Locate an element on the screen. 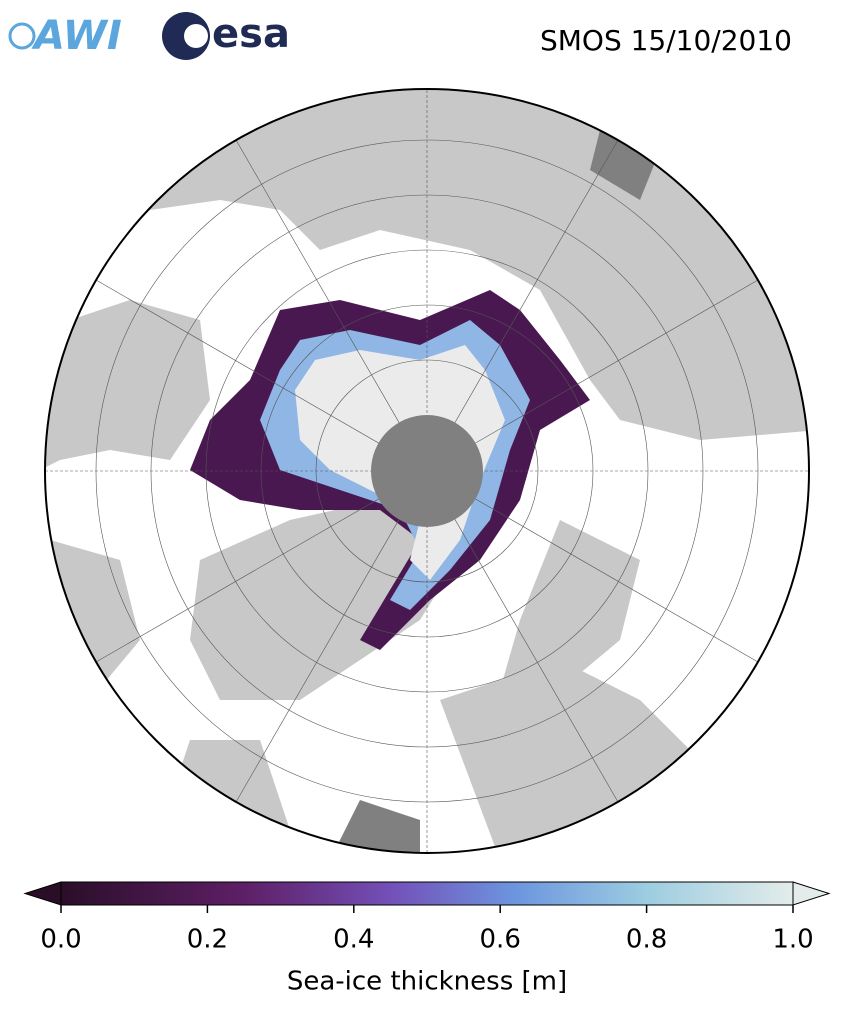 This screenshot has width=854, height=1026. title: SMOS 15/10/2010 is located at coordinates (666, 40).